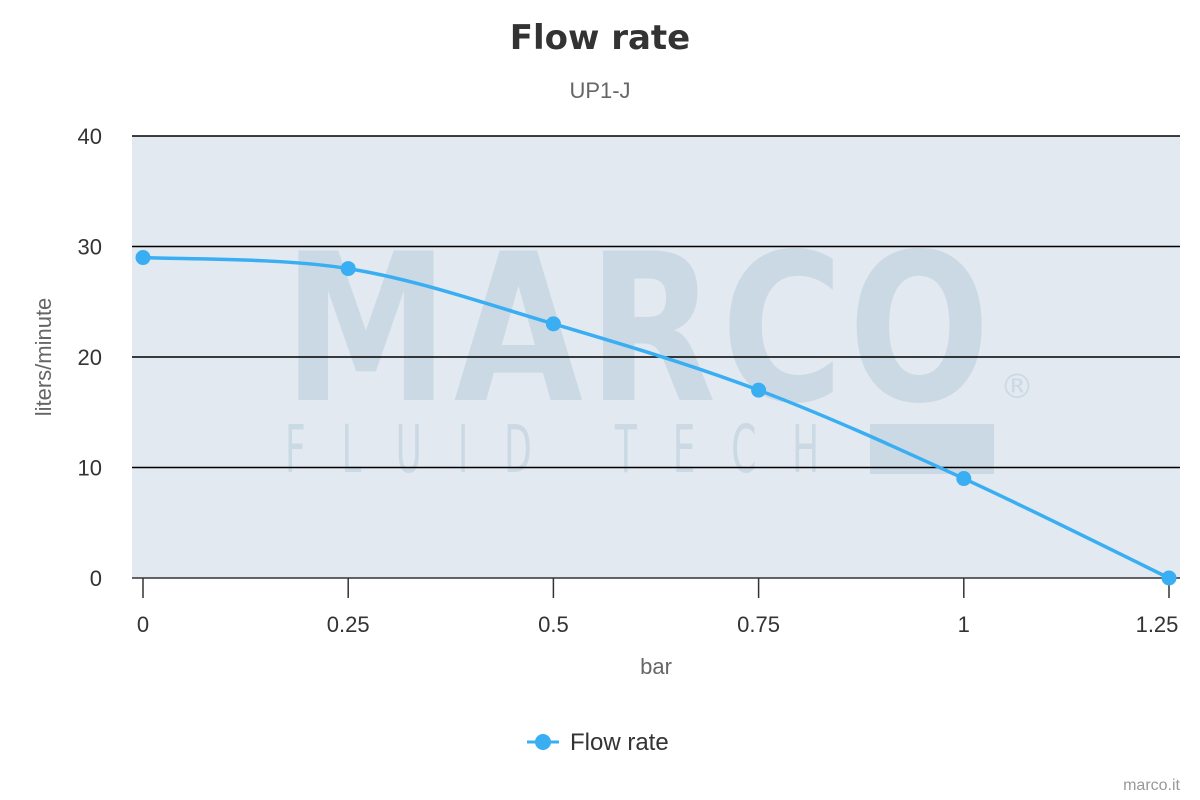 The height and width of the screenshot is (800, 1200). What do you see at coordinates (570, 449) in the screenshot?
I see `watermark-tagline: FLUID TECH` at bounding box center [570, 449].